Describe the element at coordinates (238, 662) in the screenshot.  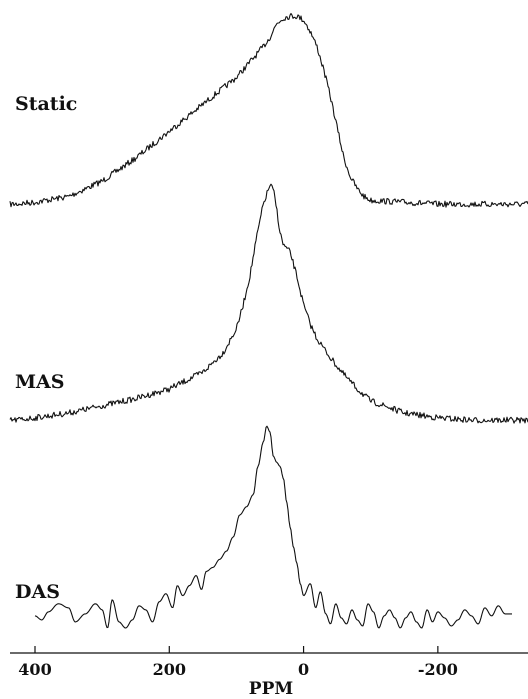
I see `x-axis-ticks: 400 200 0 -200` at that location.